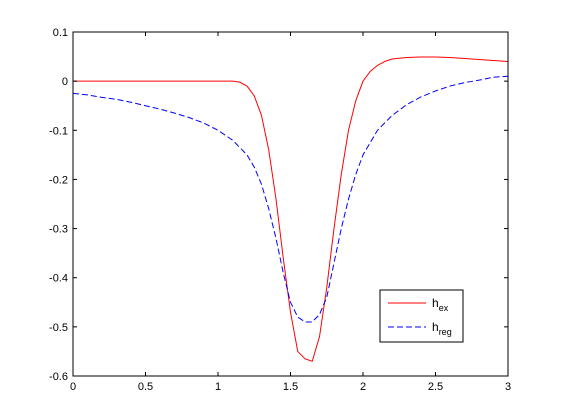 The height and width of the screenshot is (420, 561). Describe the element at coordinates (435, 327) in the screenshot. I see `legend-label-h-reg-main: h` at that location.